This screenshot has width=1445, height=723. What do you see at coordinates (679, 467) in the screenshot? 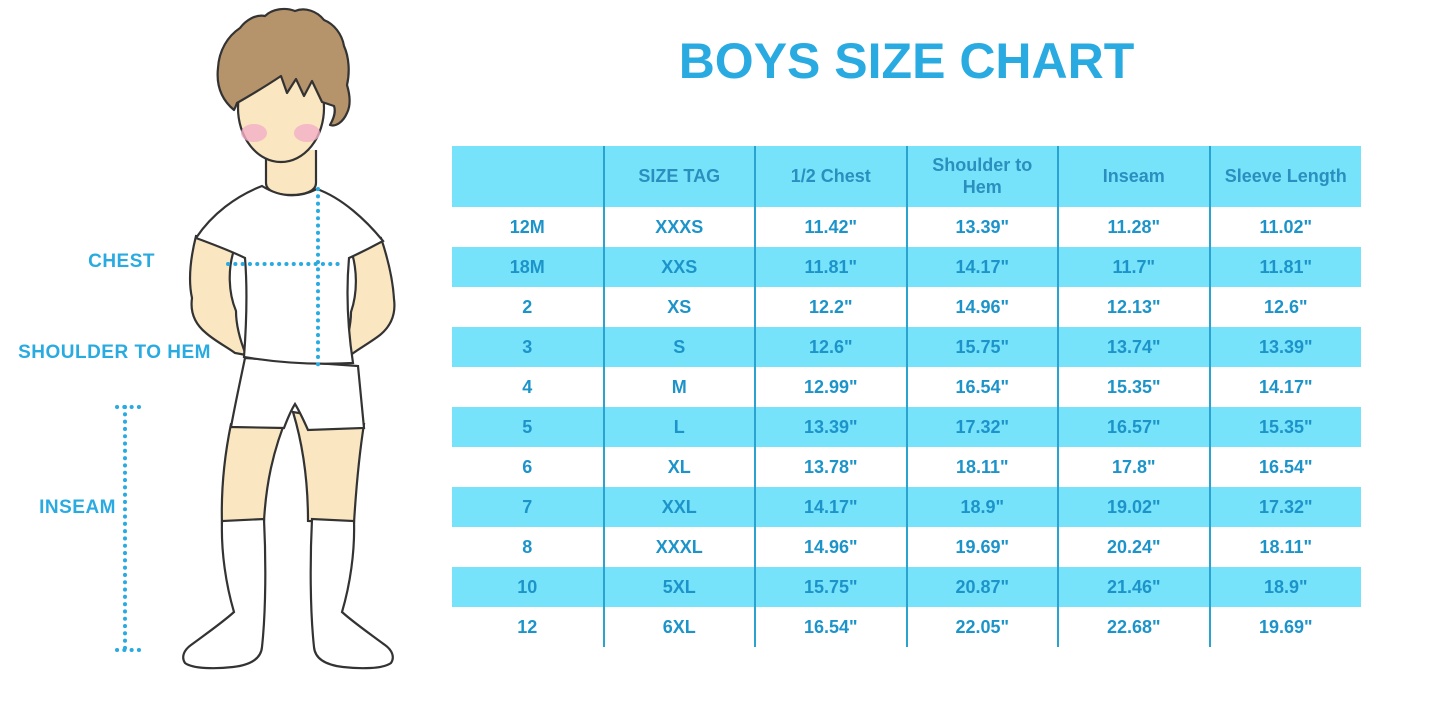
I see `table-cell: XL` at bounding box center [679, 467].